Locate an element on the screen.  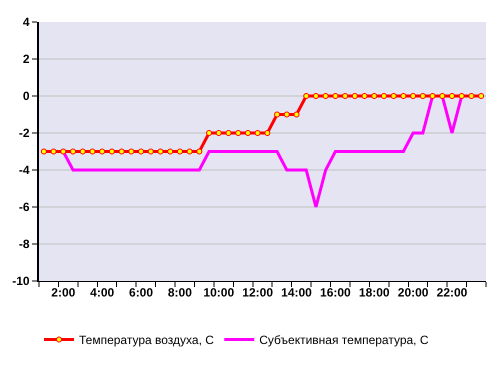
x-tick-label: 2:00 is located at coordinates (63, 292).